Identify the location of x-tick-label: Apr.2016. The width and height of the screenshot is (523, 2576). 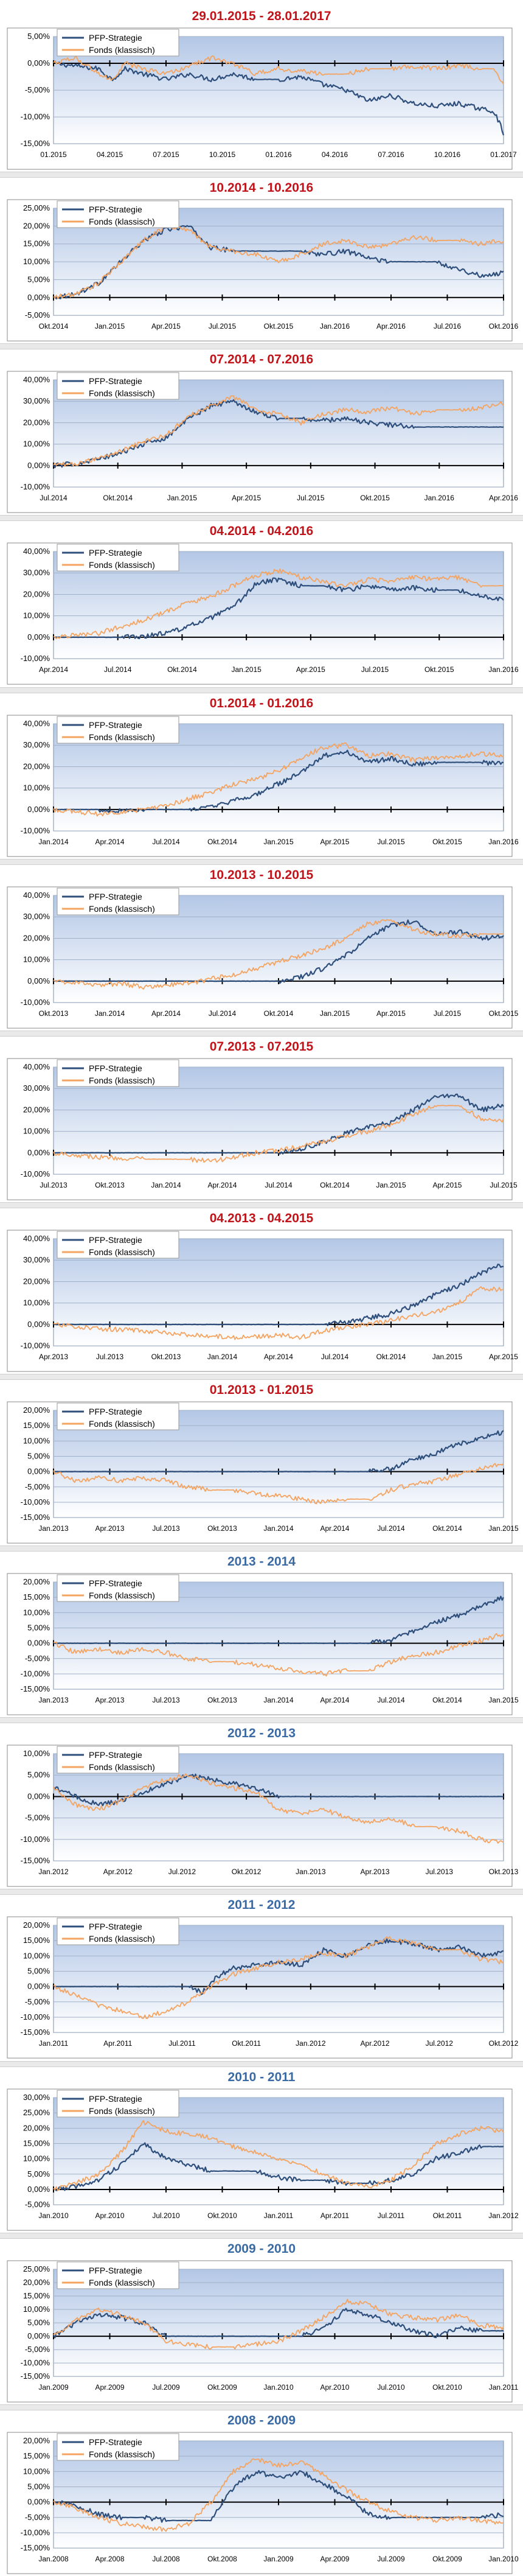
(391, 326).